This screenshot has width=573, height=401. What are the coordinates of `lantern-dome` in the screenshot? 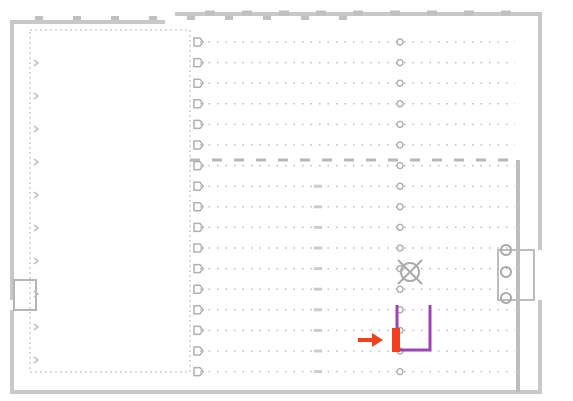 It's located at (410, 272).